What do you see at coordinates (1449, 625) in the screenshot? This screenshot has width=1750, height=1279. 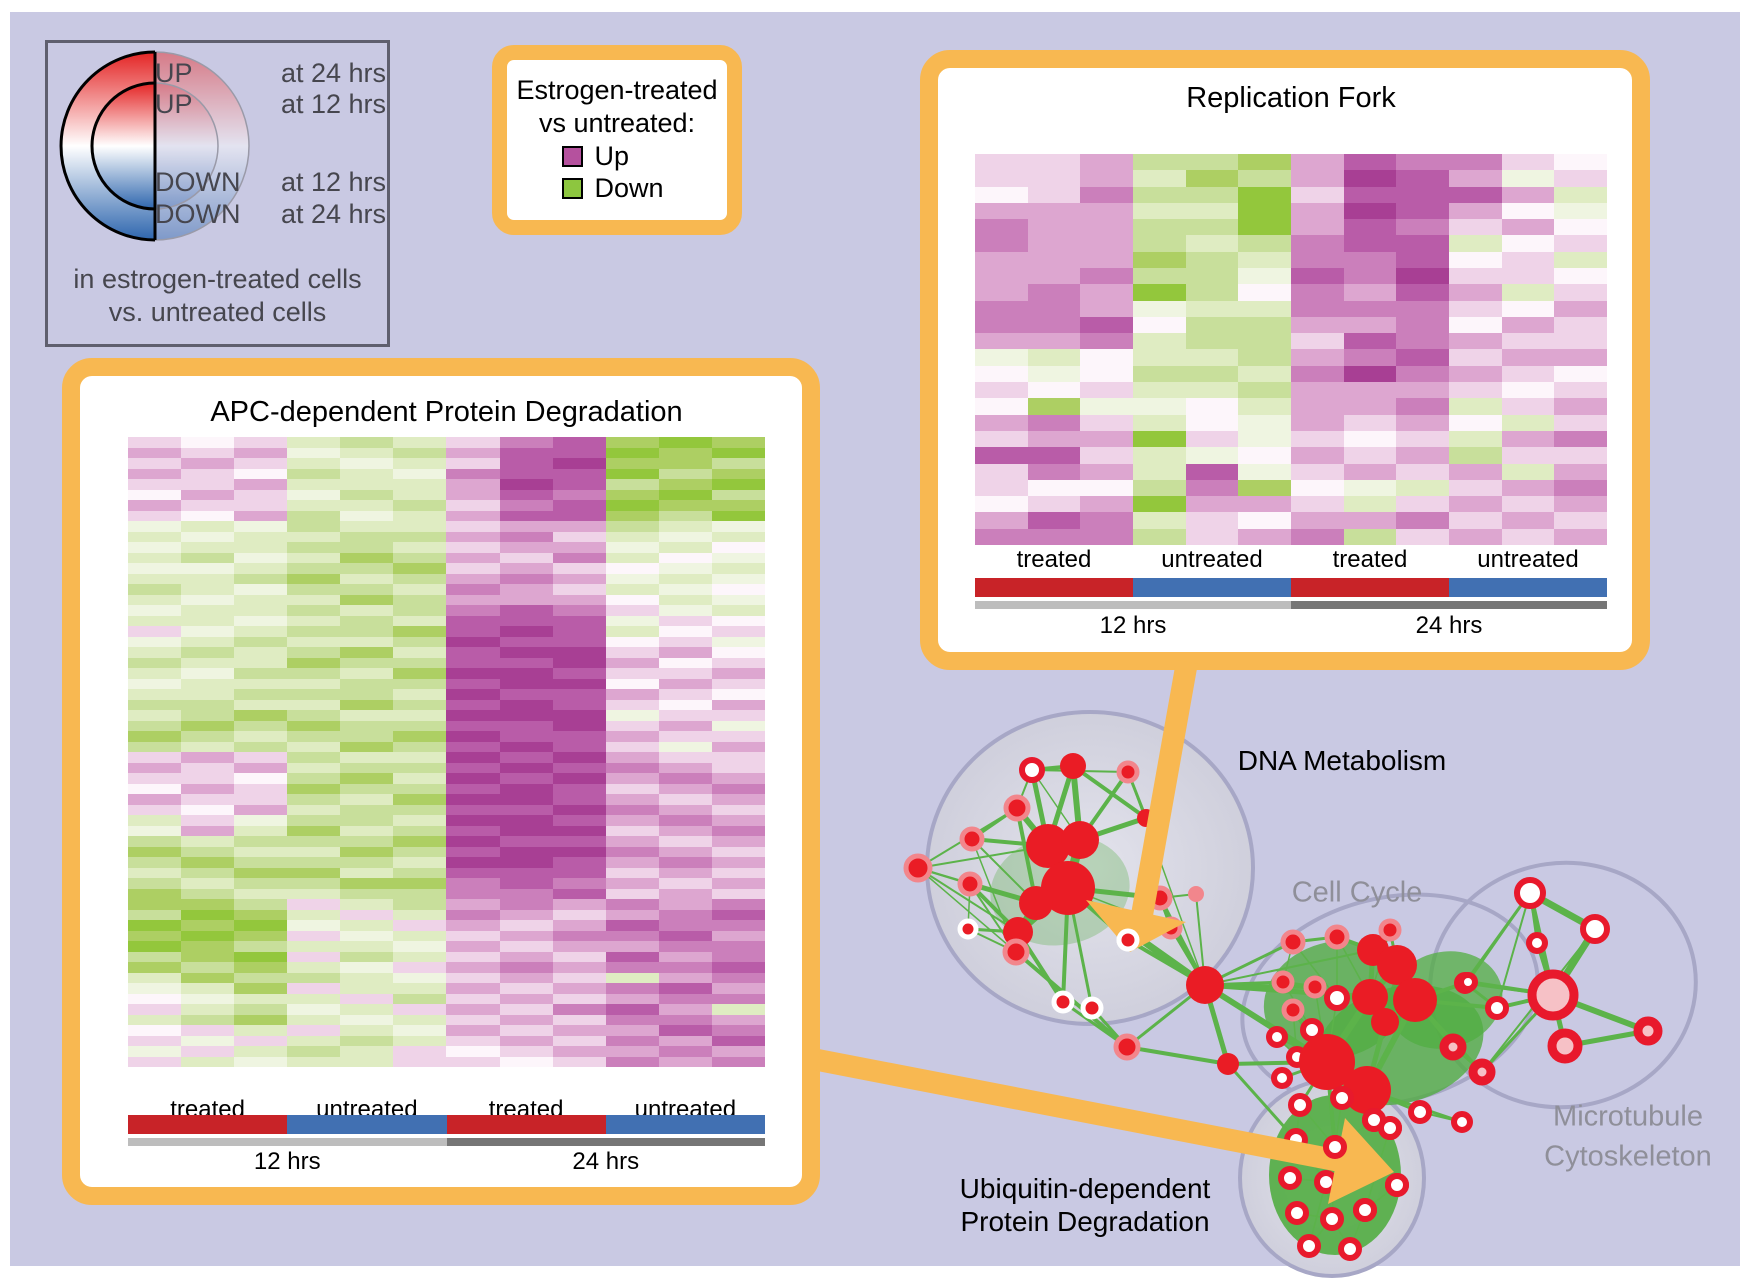 I see `time-group-label: 24 hrs` at bounding box center [1449, 625].